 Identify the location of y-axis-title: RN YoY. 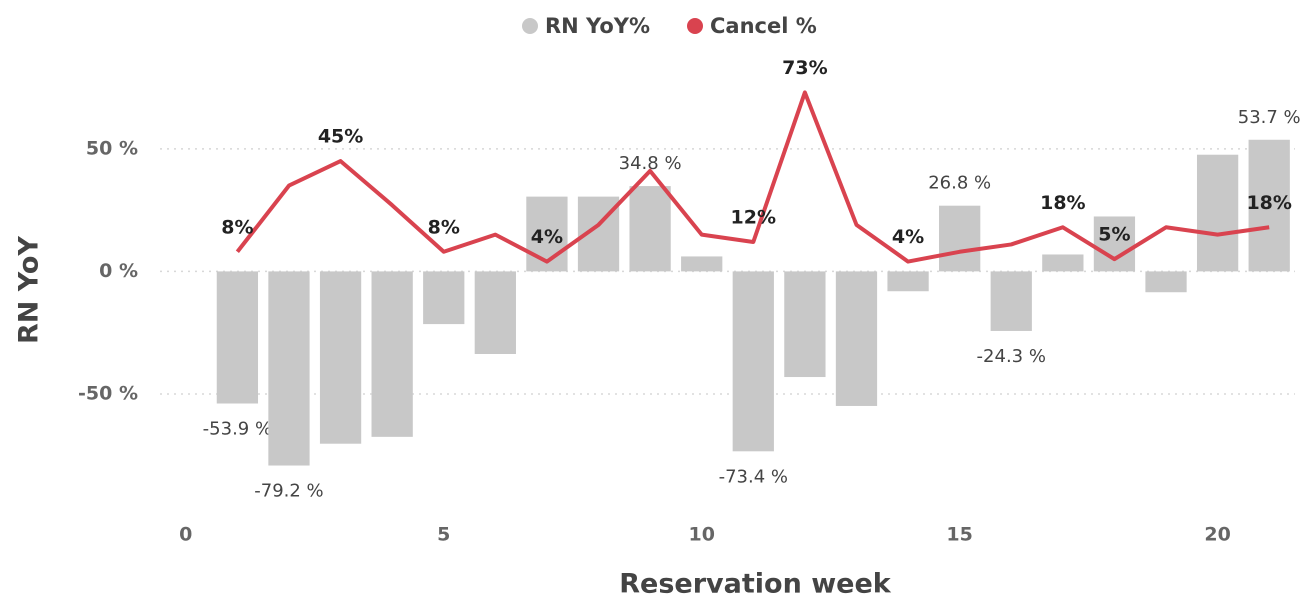
(29, 290).